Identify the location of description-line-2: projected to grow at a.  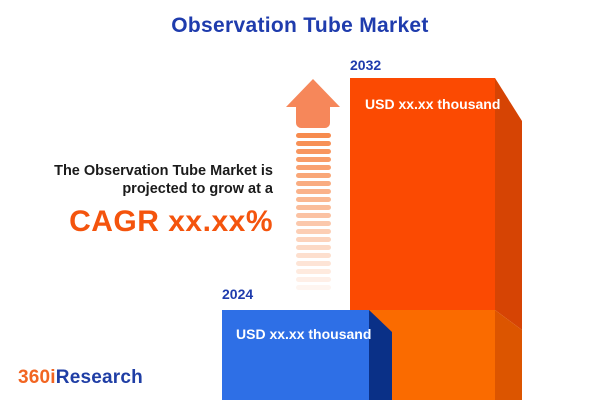
(197, 188).